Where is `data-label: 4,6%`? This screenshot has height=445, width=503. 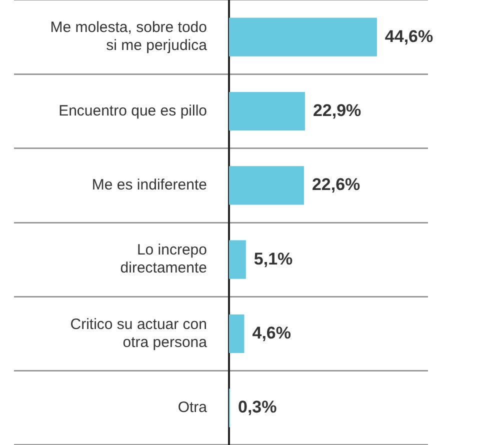
data-label: 4,6% is located at coordinates (272, 332).